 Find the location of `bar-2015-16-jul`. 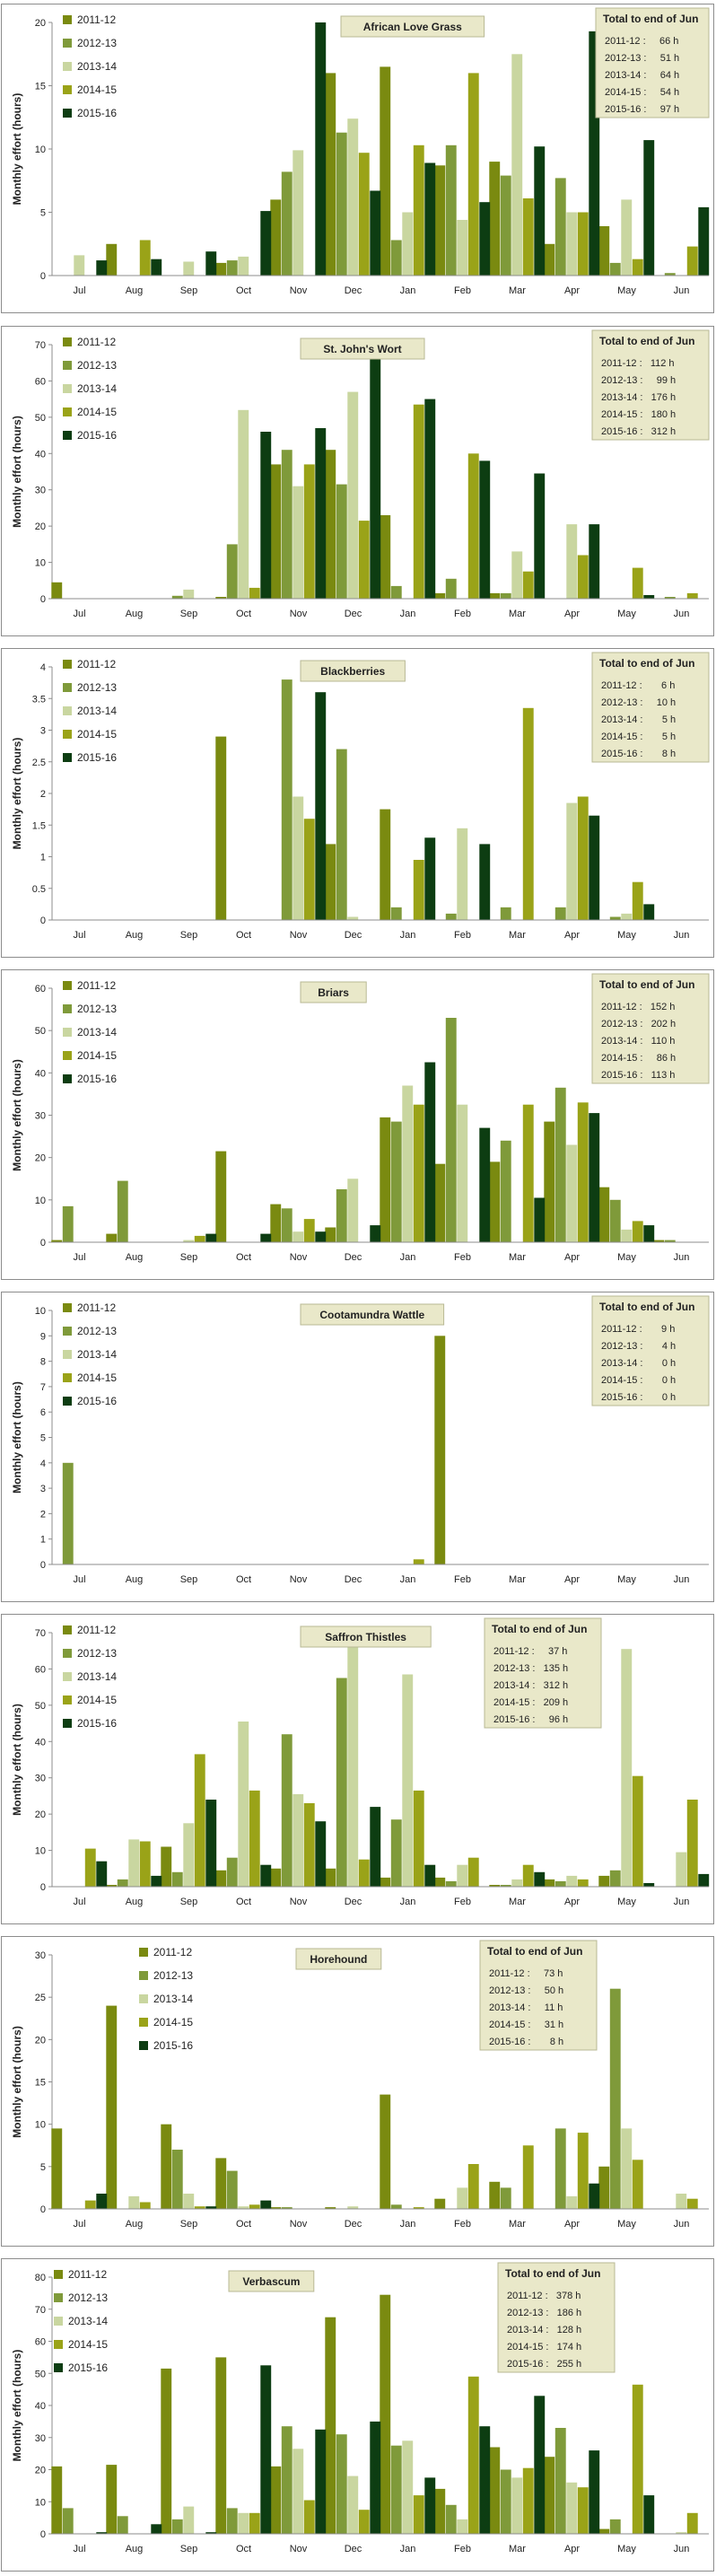

bar-2015-16-jul is located at coordinates (102, 1874).